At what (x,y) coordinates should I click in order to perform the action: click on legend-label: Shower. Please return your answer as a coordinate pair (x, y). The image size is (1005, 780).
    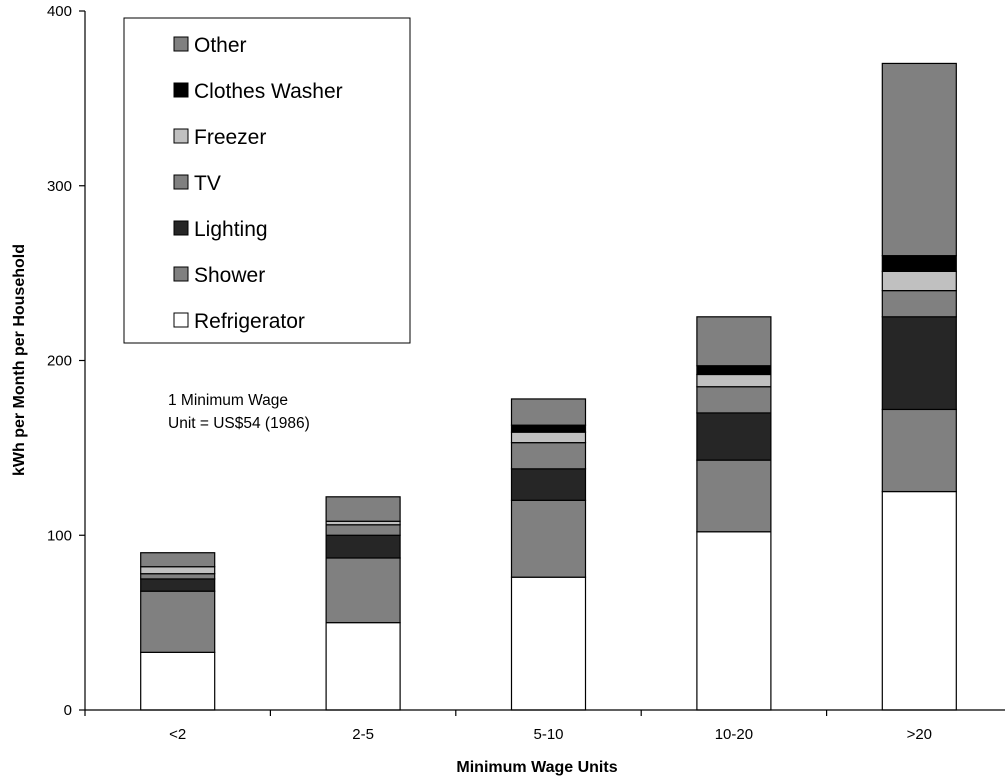
    Looking at the image, I should click on (229, 275).